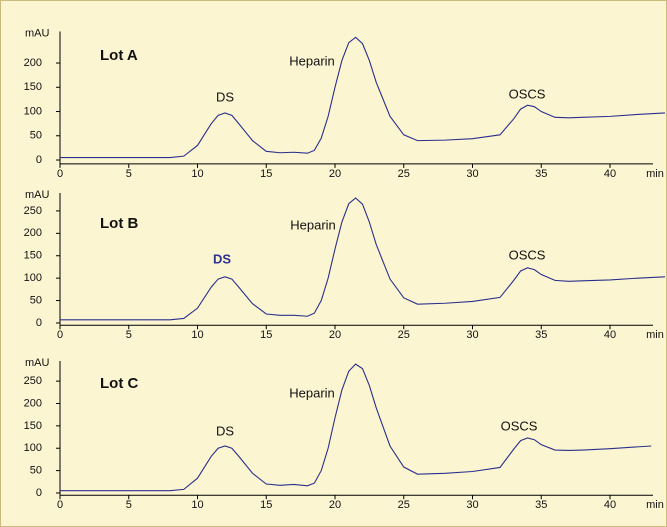  I want to click on panel-title: Lot A, so click(119, 55).